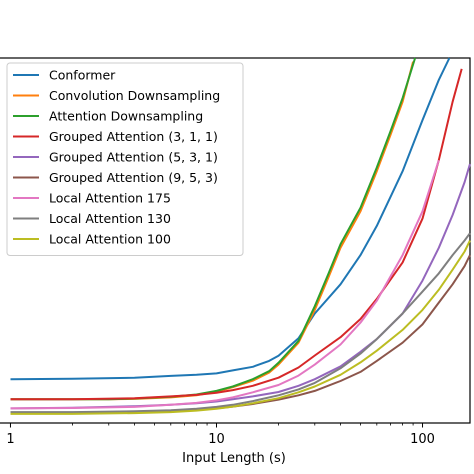  I want to click on legend-label: Convolution Downsampling, so click(134, 95).